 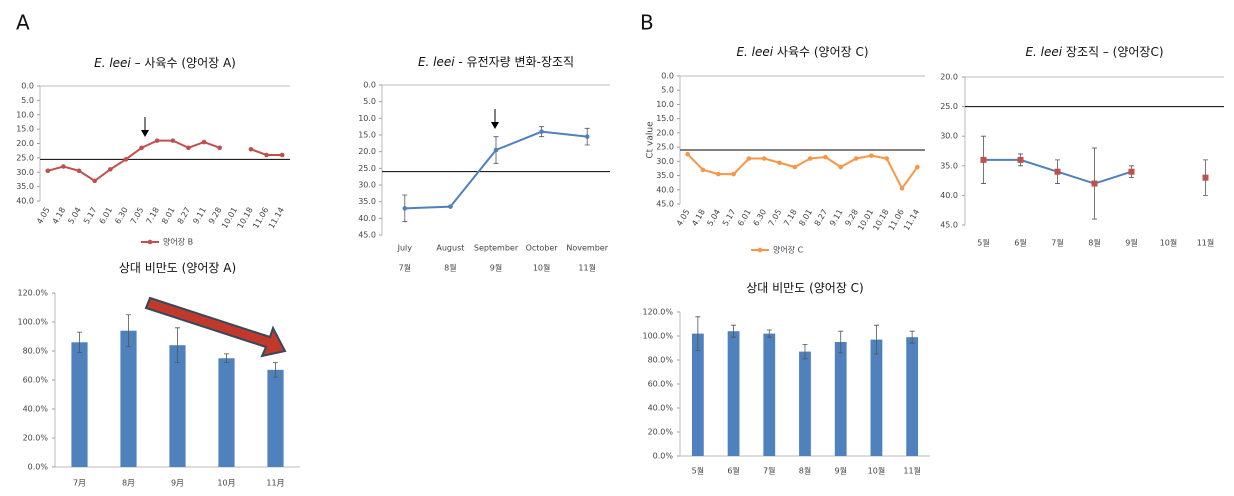 What do you see at coordinates (128, 483) in the screenshot?
I see `x-tick-label: 8月` at bounding box center [128, 483].